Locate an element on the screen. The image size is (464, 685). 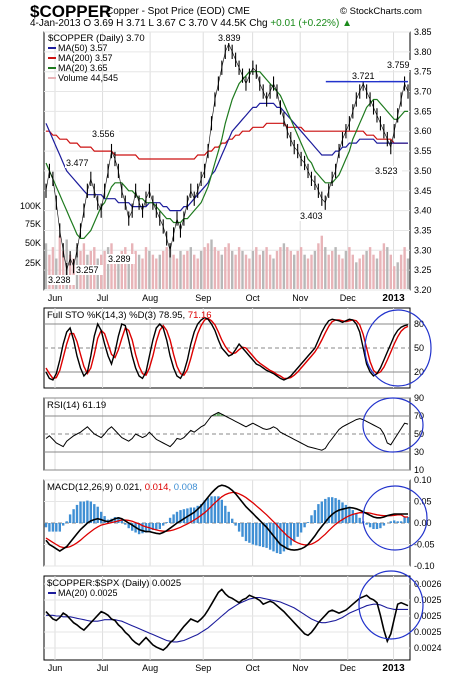
ratio-highlight-ellipse is located at coordinates (391, 605).